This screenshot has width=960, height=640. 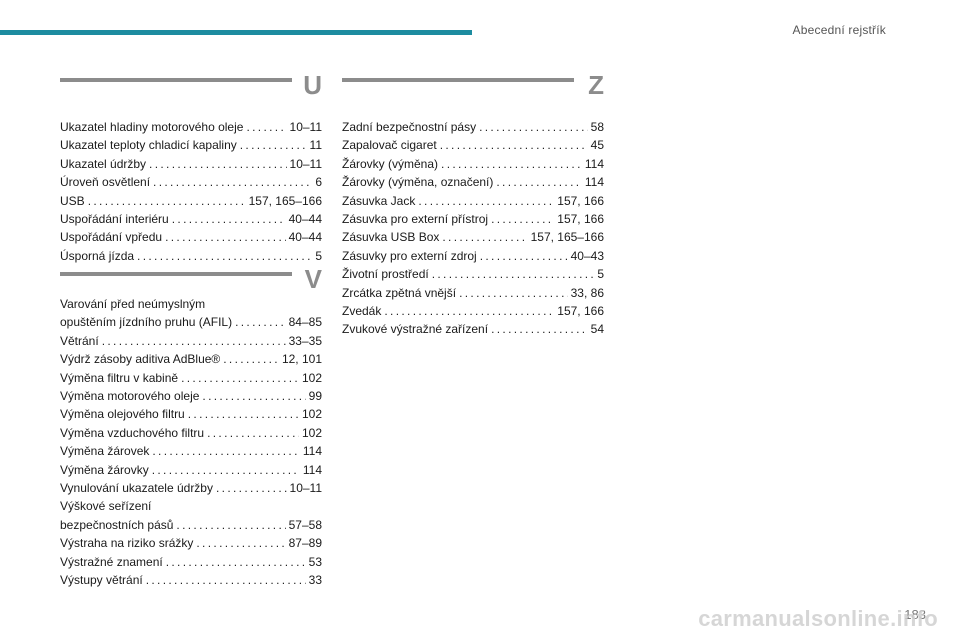 What do you see at coordinates (587, 255) in the screenshot?
I see `index-entry-pages: 40–43` at bounding box center [587, 255].